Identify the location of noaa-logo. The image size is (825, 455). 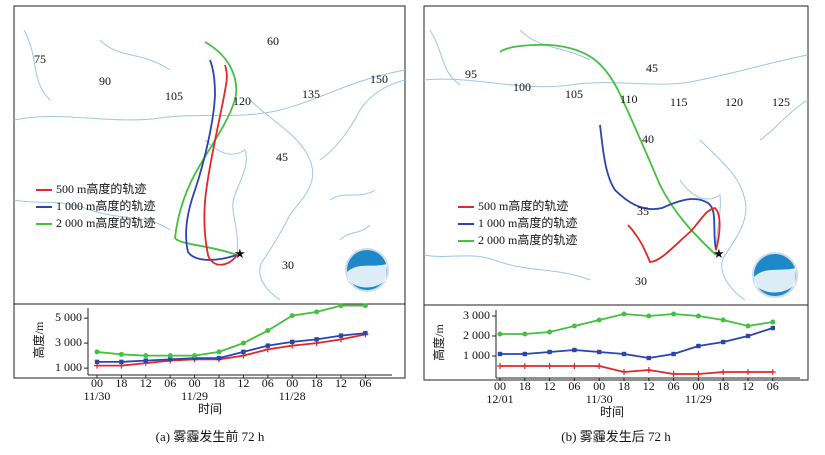
(571, 273).